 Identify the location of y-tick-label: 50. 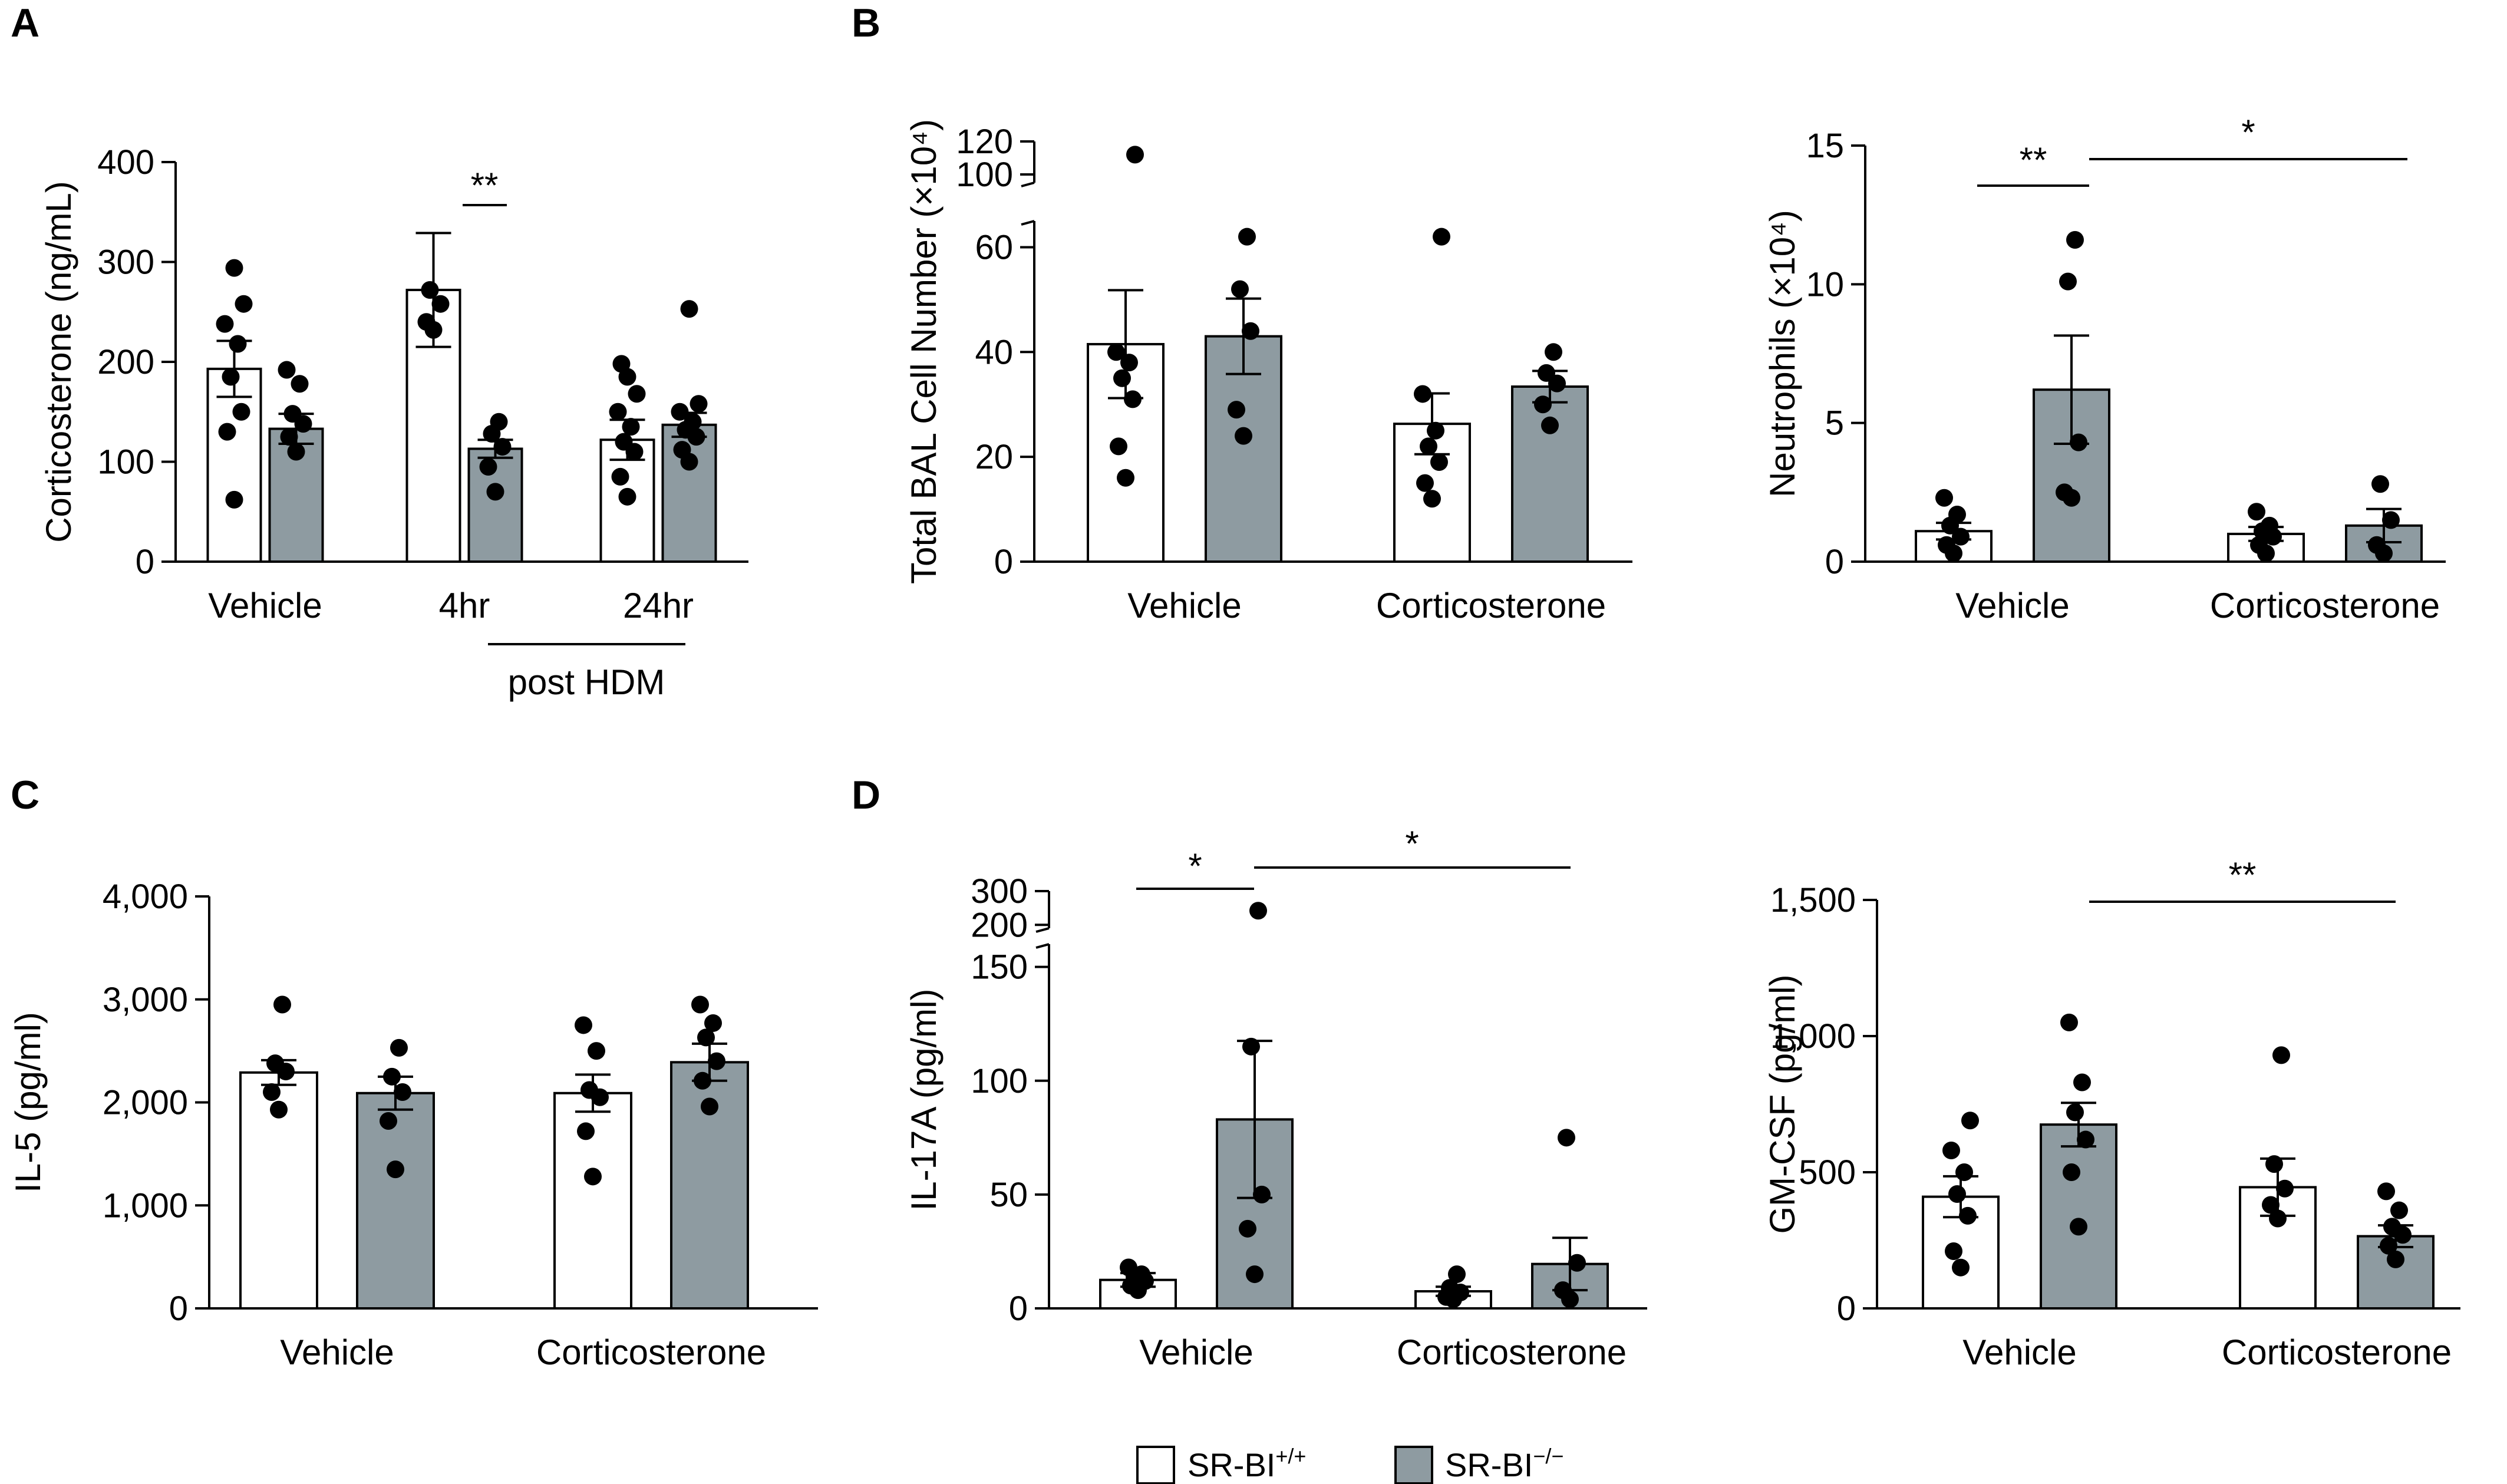
(1008, 1195).